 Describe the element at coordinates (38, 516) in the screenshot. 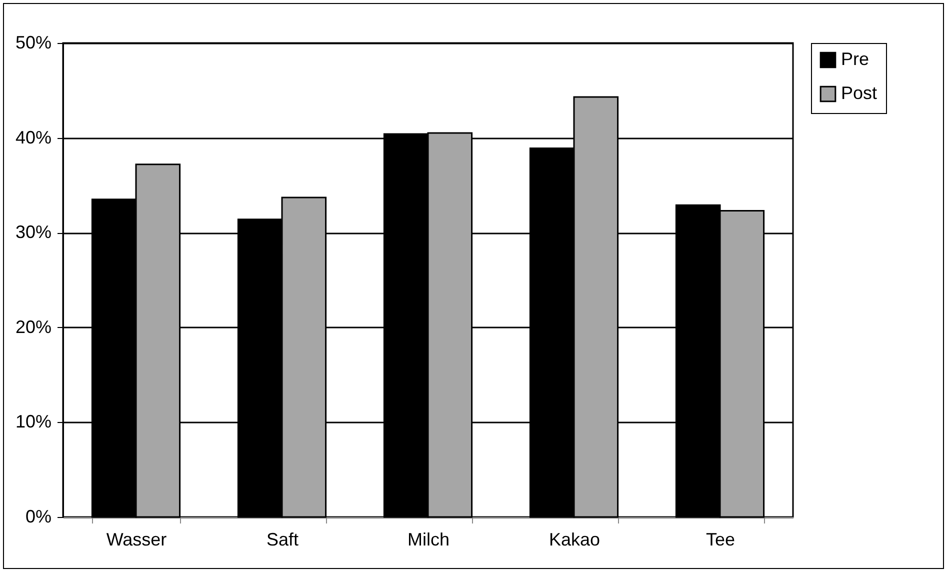

I see `y-tick-label: 0%` at that location.